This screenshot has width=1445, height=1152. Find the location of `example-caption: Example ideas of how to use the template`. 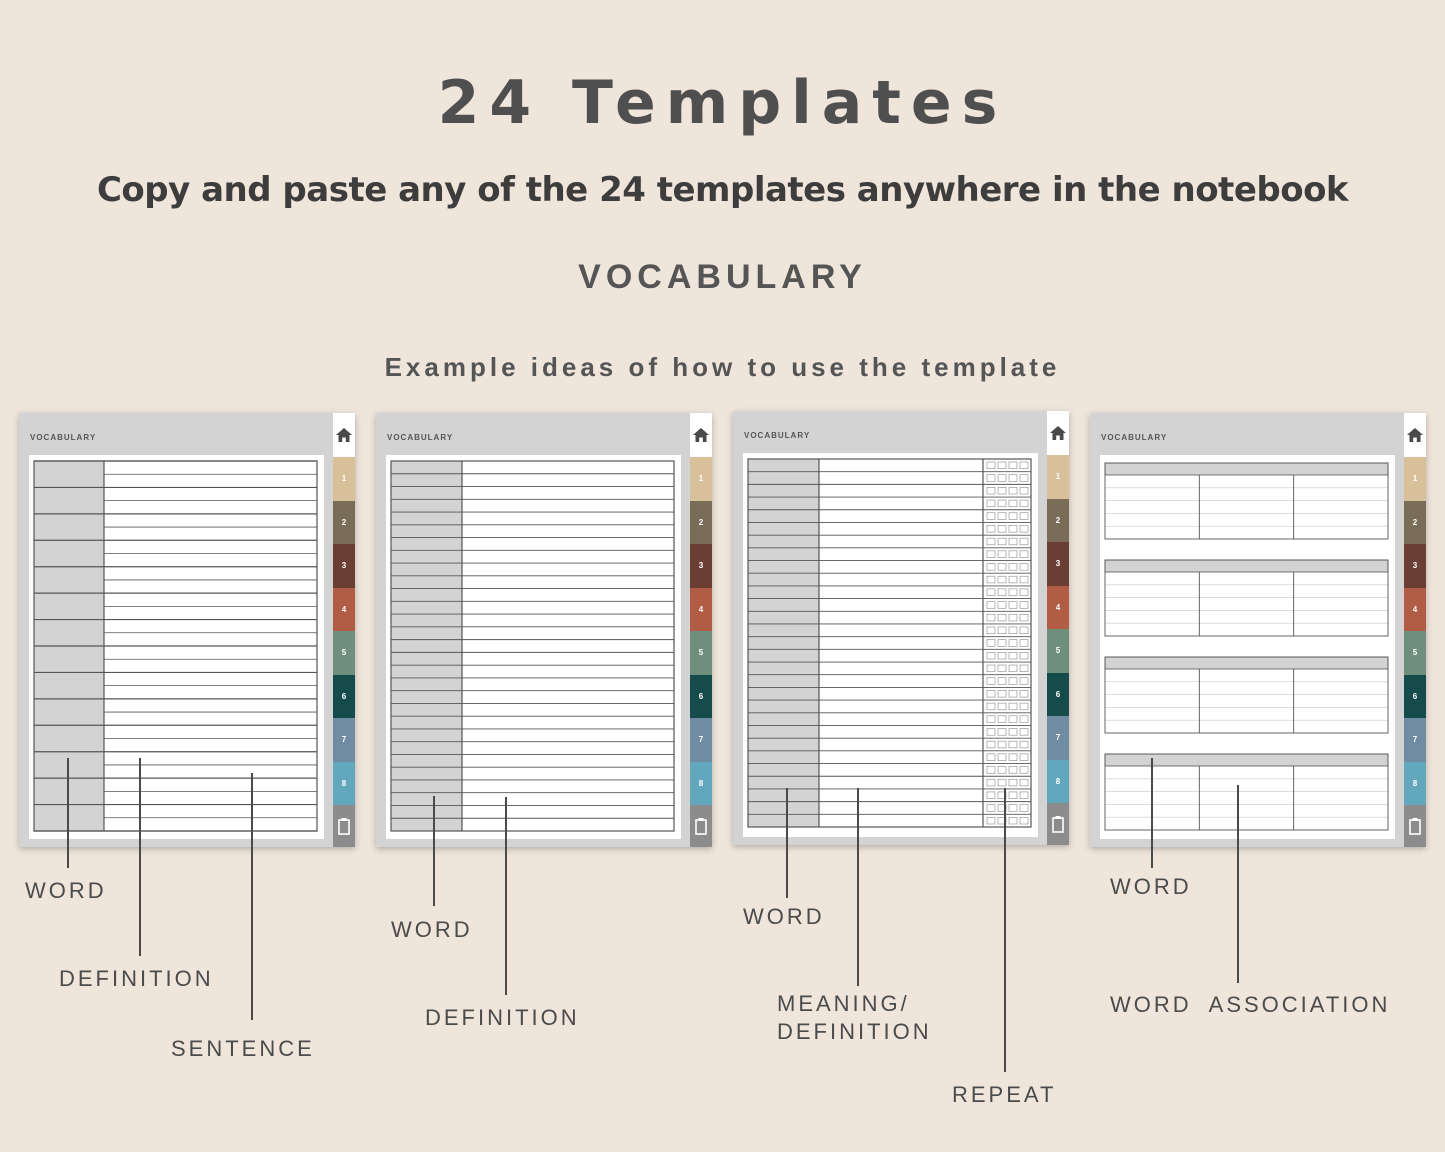

example-caption: Example ideas of how to use the template is located at coordinates (722, 367).